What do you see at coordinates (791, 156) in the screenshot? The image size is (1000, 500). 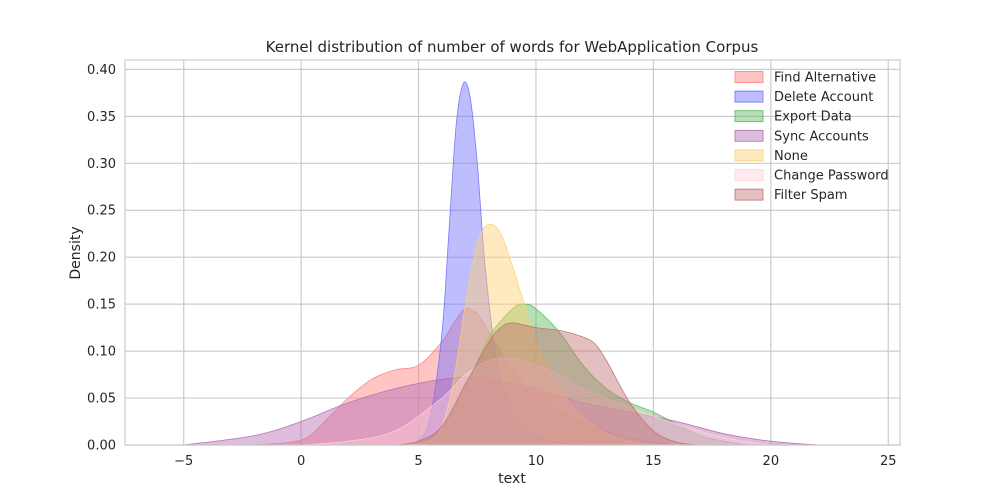 I see `legend-label-none: None` at bounding box center [791, 156].